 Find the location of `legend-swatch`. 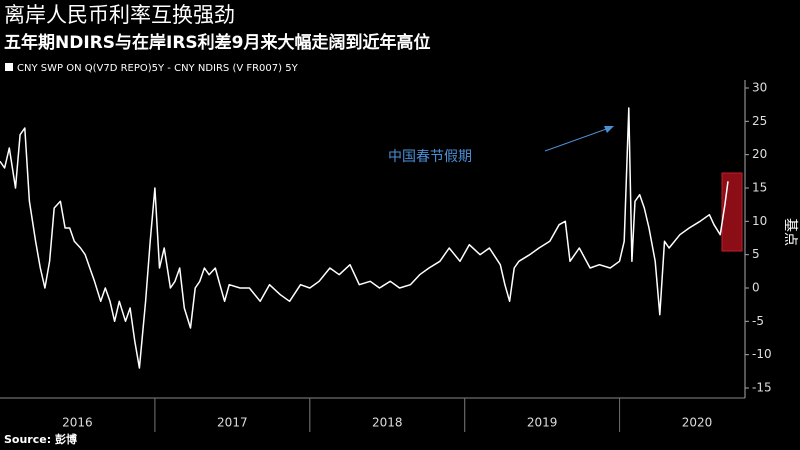

legend-swatch is located at coordinates (9, 67).